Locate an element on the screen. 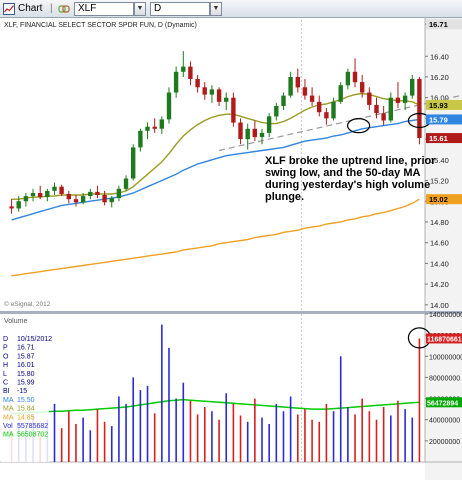 Image resolution: width=462 pixels, height=480 pixels. data-window-label: H is located at coordinates (5, 365).